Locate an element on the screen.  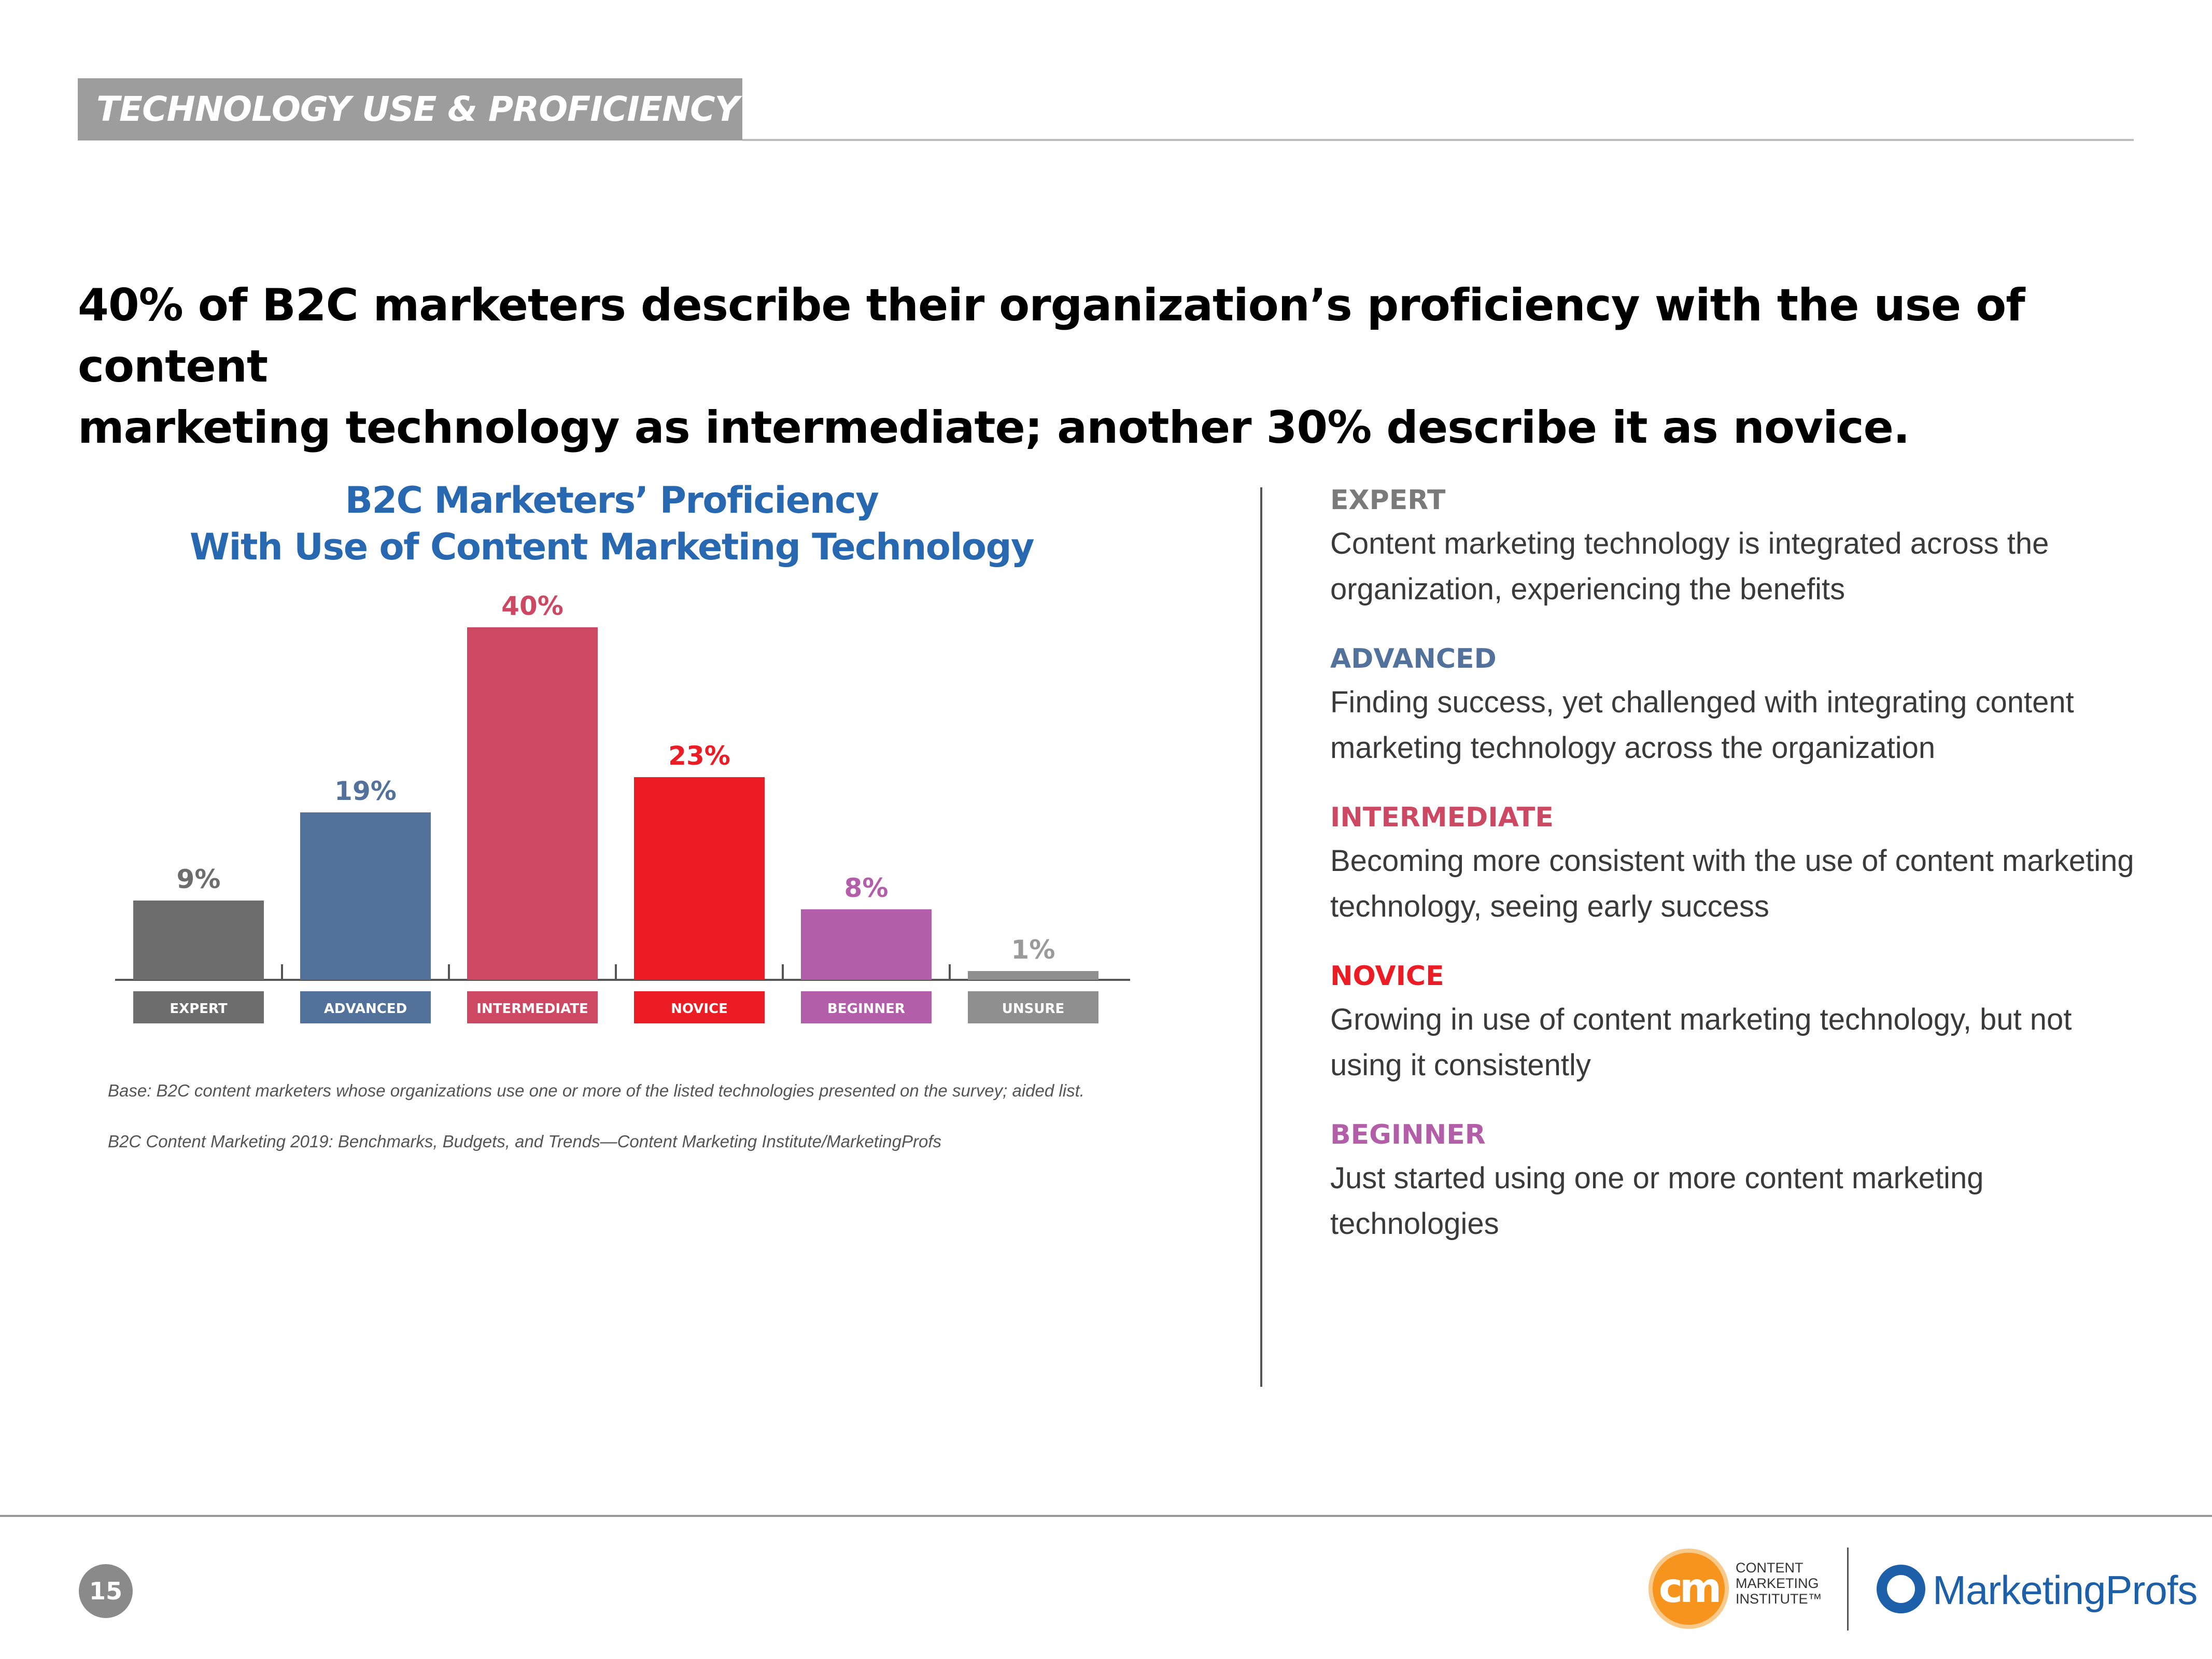
tick-label-unsure: UNSURE is located at coordinates (1033, 1009).